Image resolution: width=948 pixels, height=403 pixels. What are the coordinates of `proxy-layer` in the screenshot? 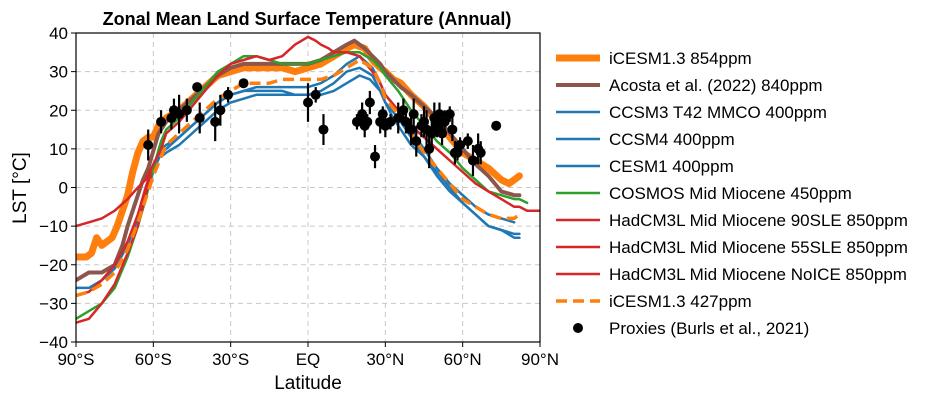 It's located at (322, 127).